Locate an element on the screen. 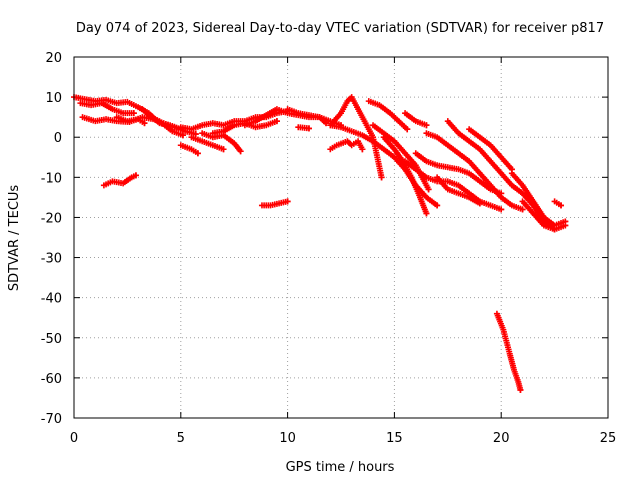  x-tick-label: 25 is located at coordinates (608, 438).